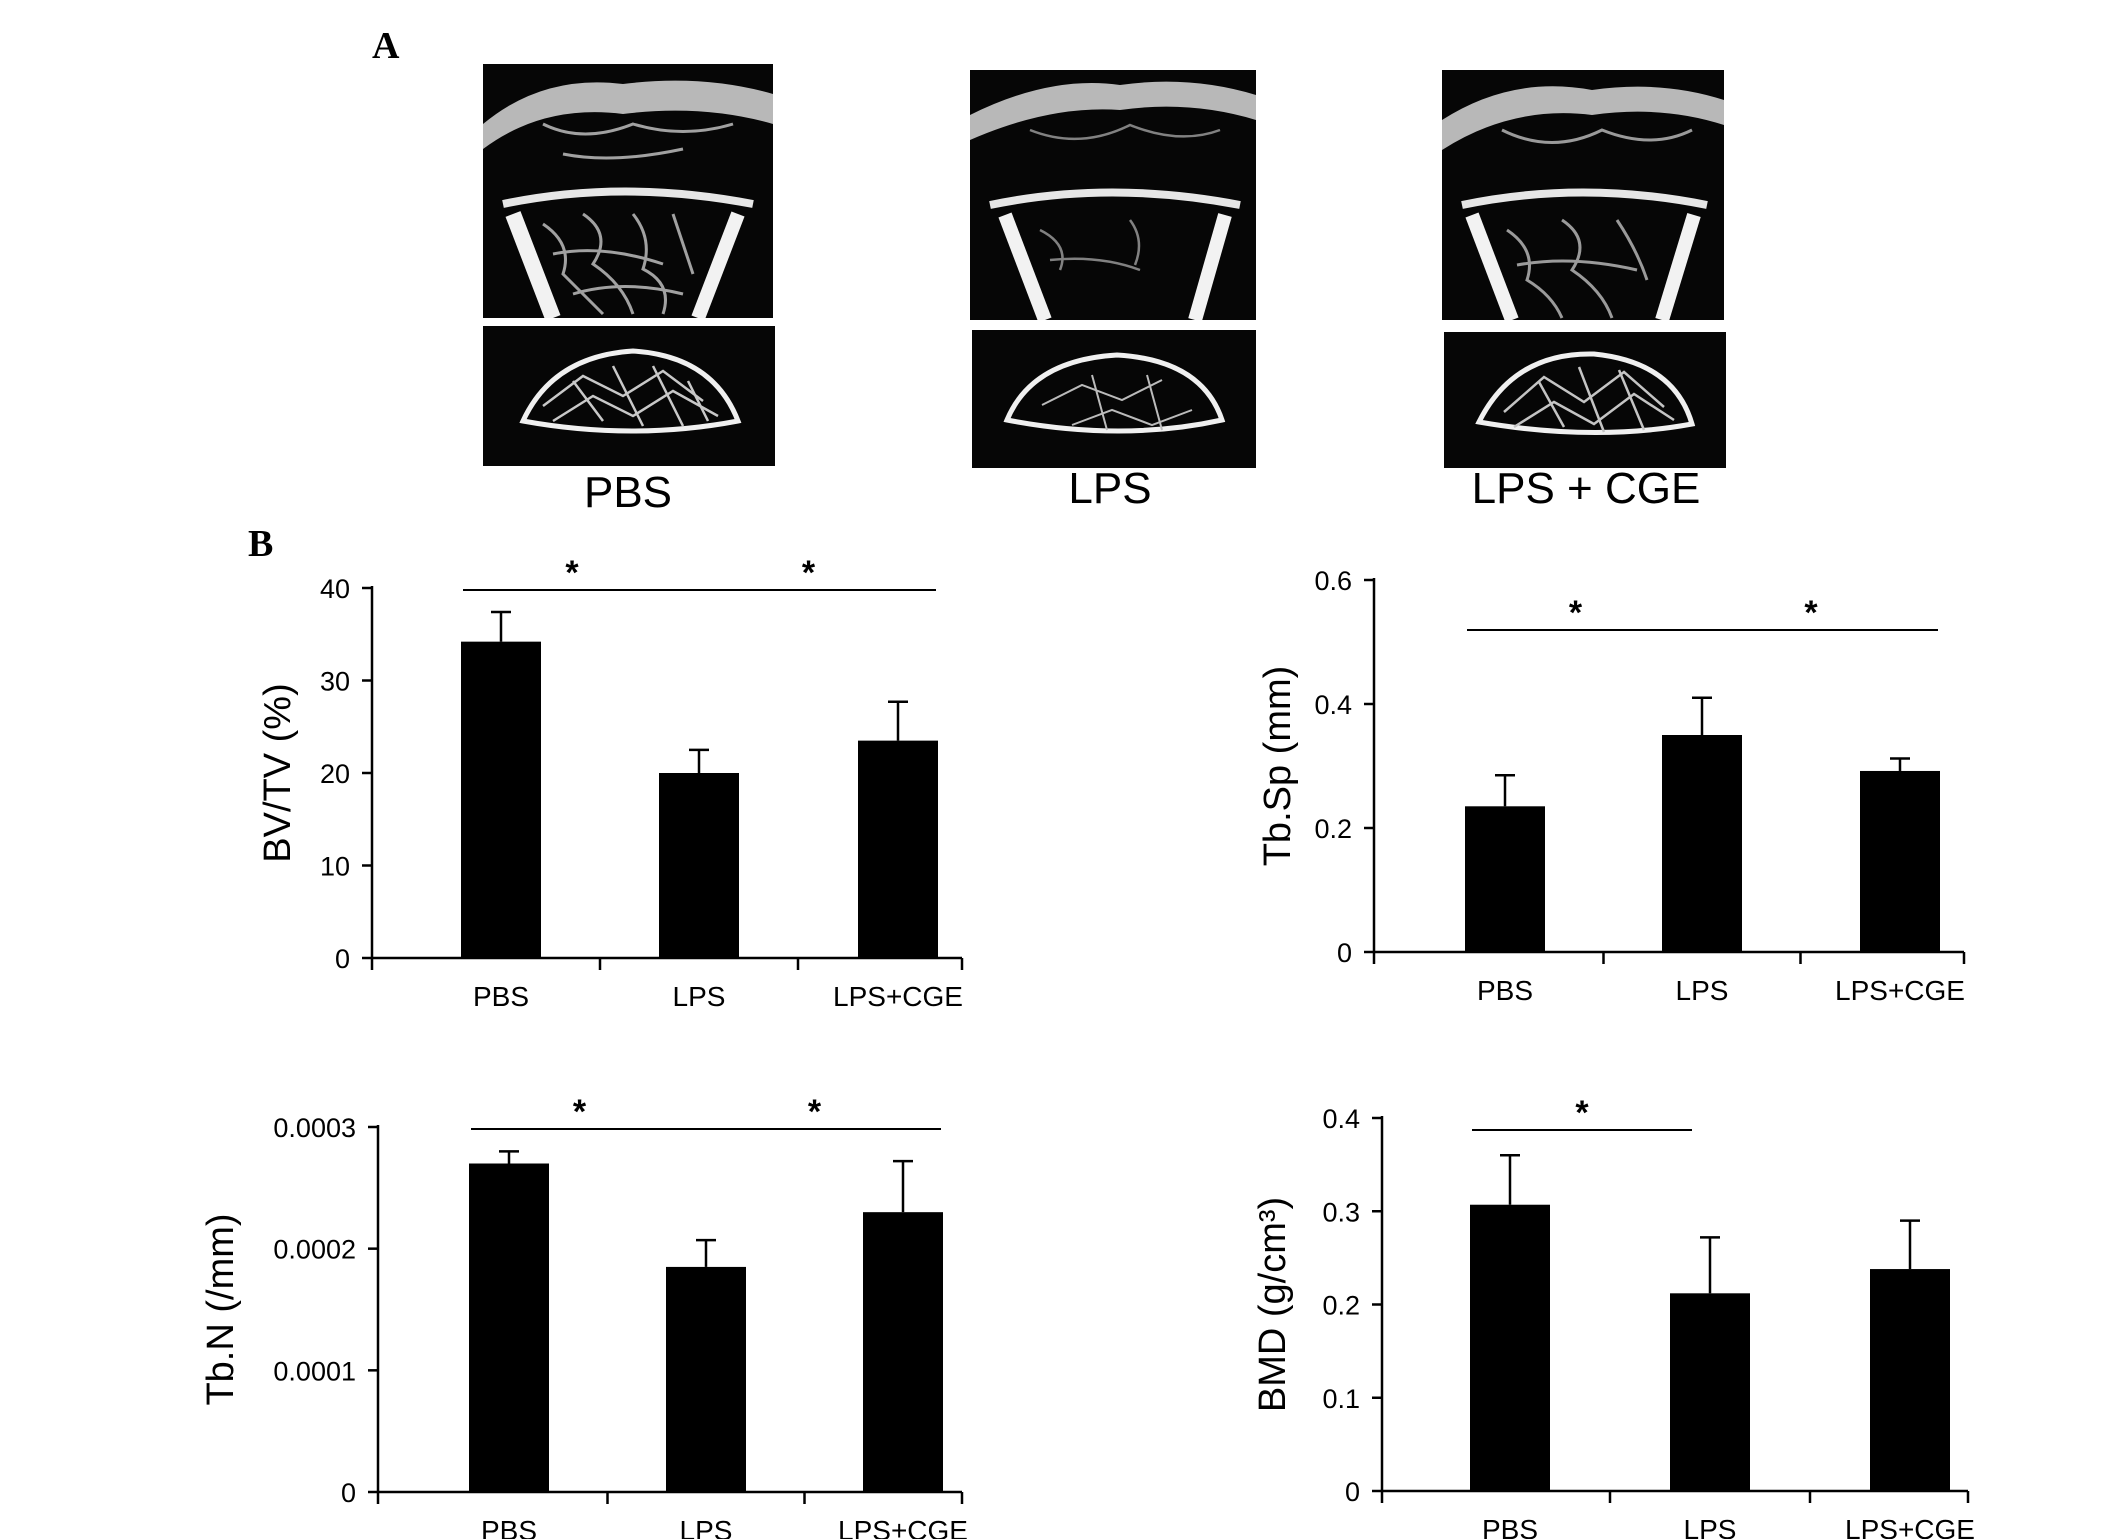  What do you see at coordinates (501, 996) in the screenshot?
I see `bvtv-category-label-0: PBS` at bounding box center [501, 996].